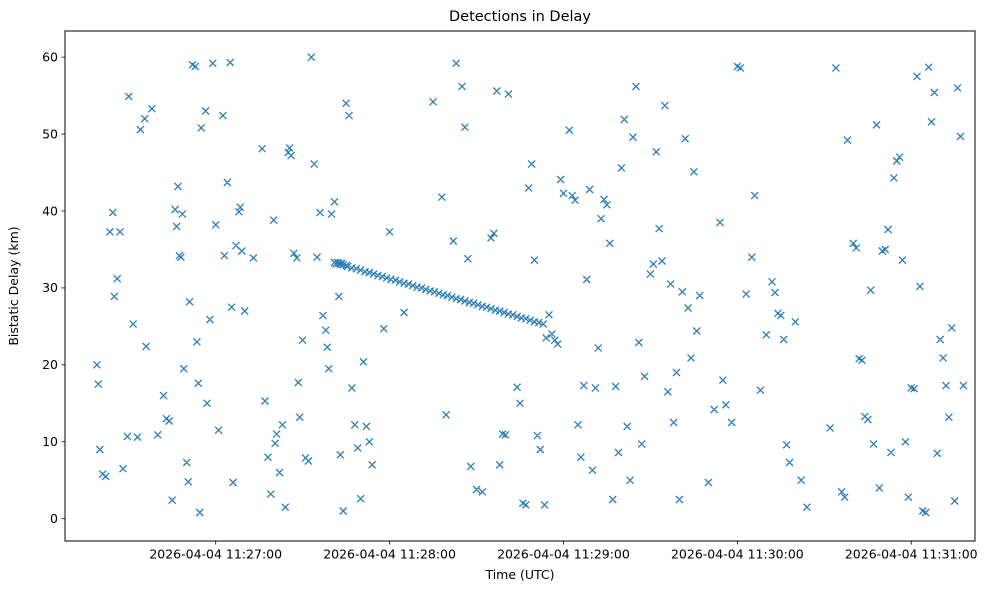  Describe the element at coordinates (13, 285) in the screenshot. I see `y-axis-label: Bistatic Delay (km)` at that location.